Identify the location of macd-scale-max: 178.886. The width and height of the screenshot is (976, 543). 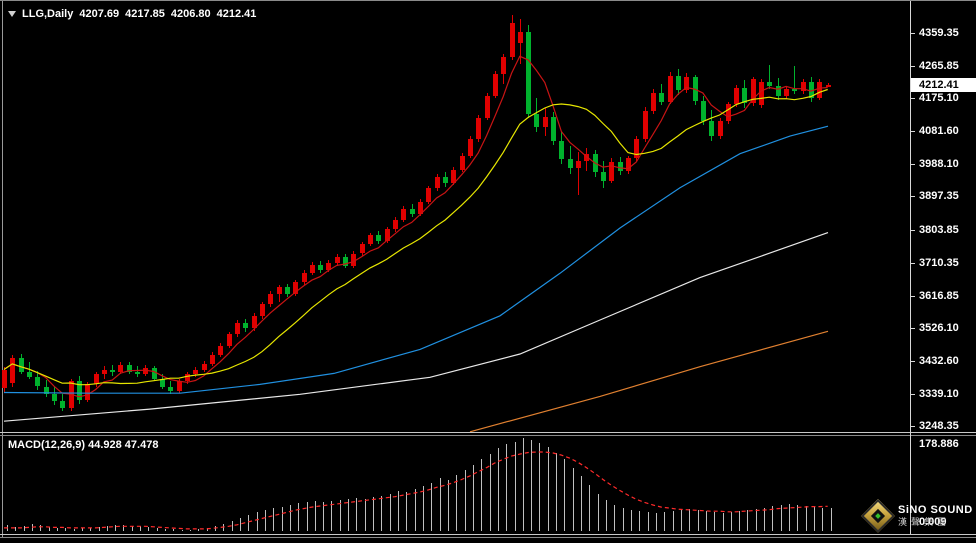
(939, 444).